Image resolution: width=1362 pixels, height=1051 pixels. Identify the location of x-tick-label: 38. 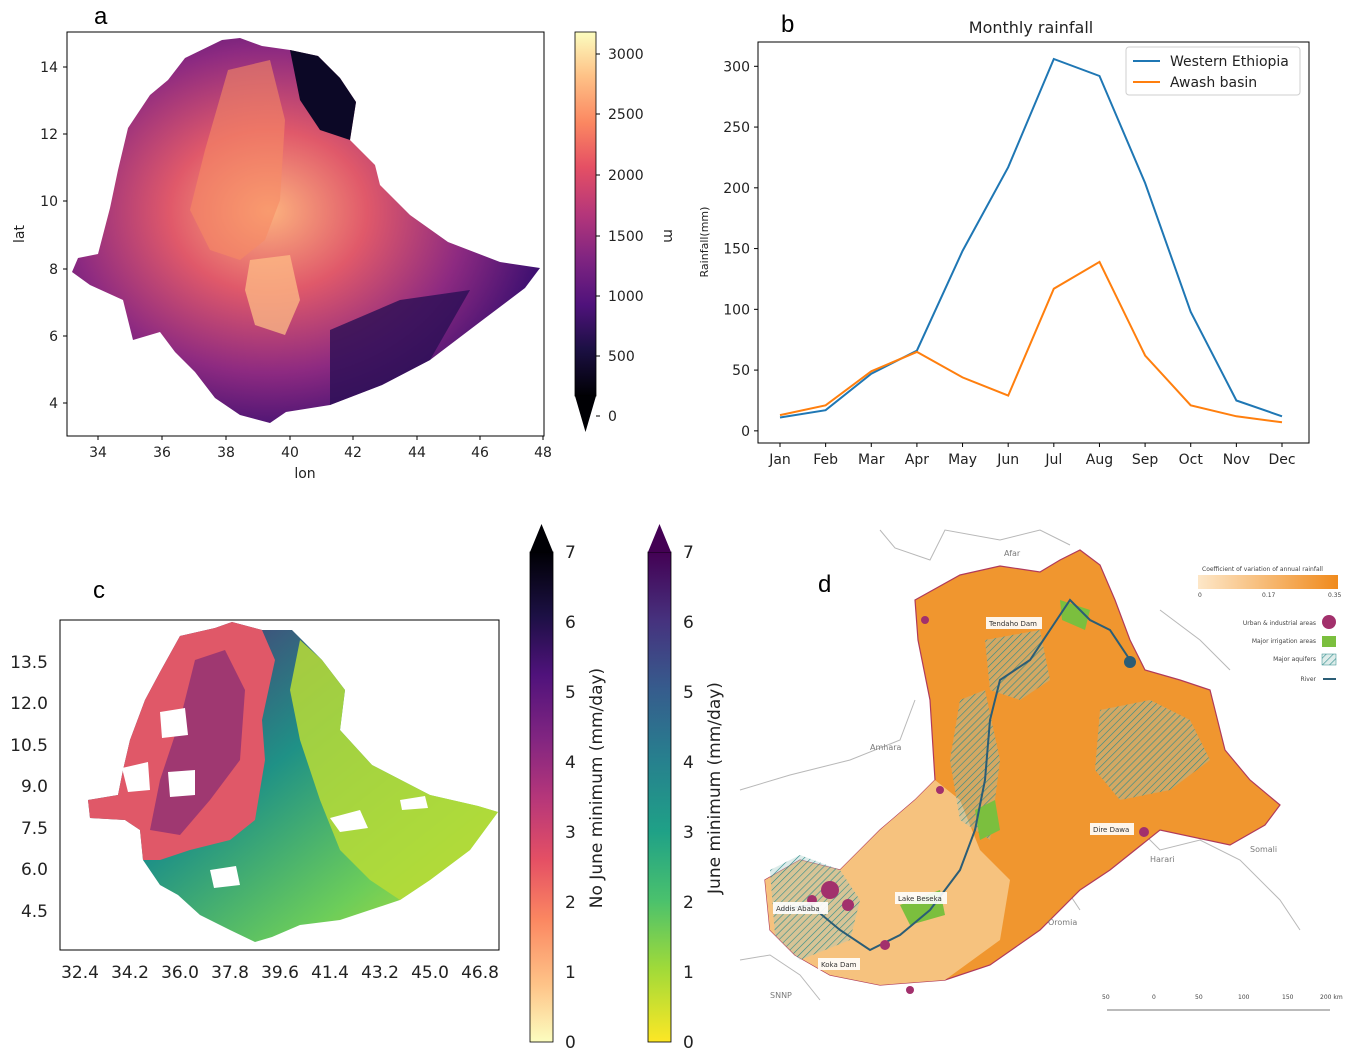
(226, 453).